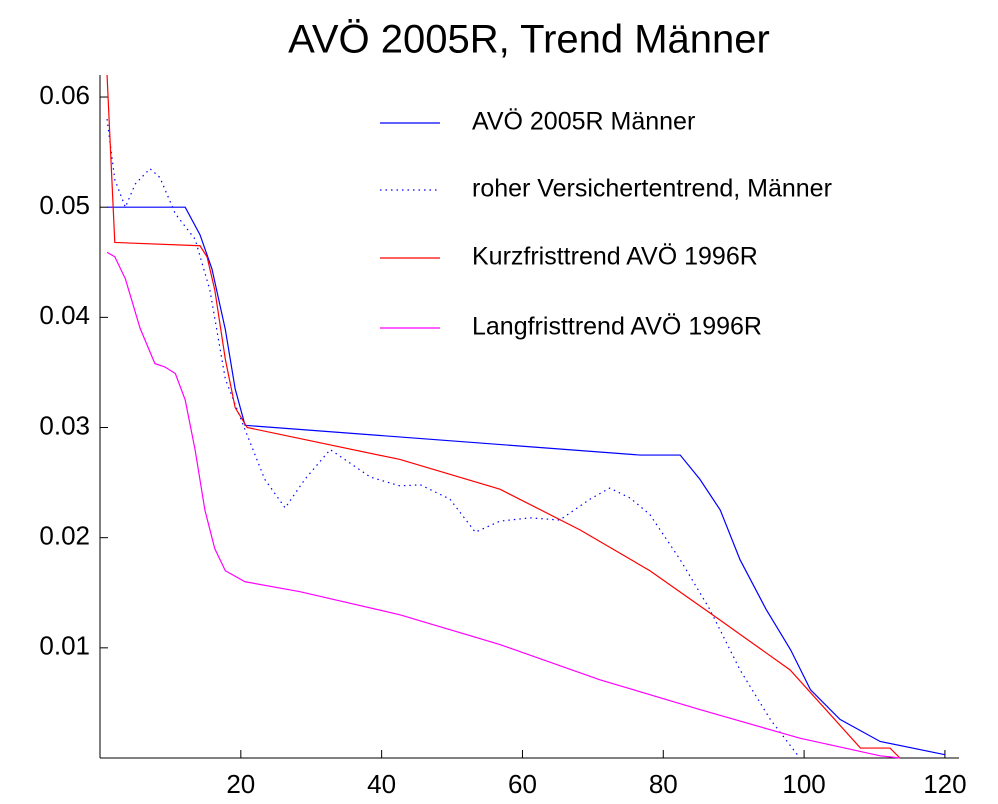 The image size is (998, 804). I want to click on x-tick-label: 120, so click(944, 784).